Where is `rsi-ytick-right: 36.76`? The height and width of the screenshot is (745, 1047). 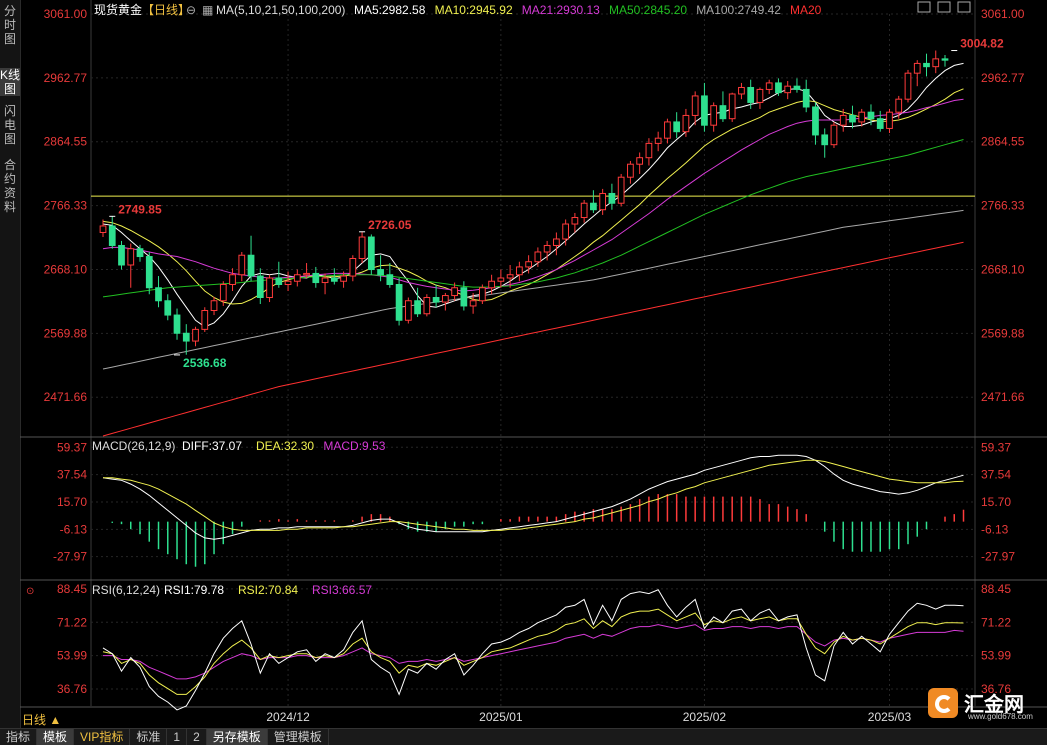 rsi-ytick-right: 36.76 is located at coordinates (996, 689).